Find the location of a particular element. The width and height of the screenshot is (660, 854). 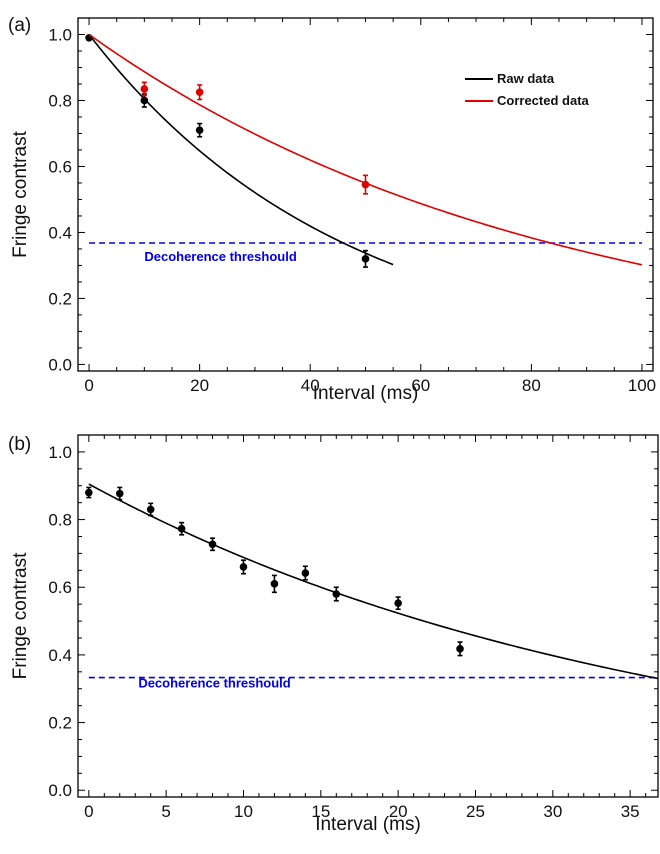

x-tick-label: 5 is located at coordinates (165, 811).